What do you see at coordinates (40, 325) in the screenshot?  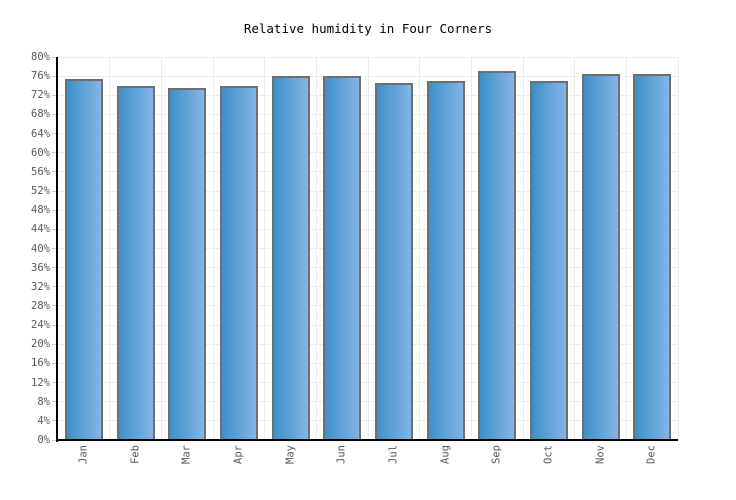 I see `y-axis-tick-label: 24%` at bounding box center [40, 325].